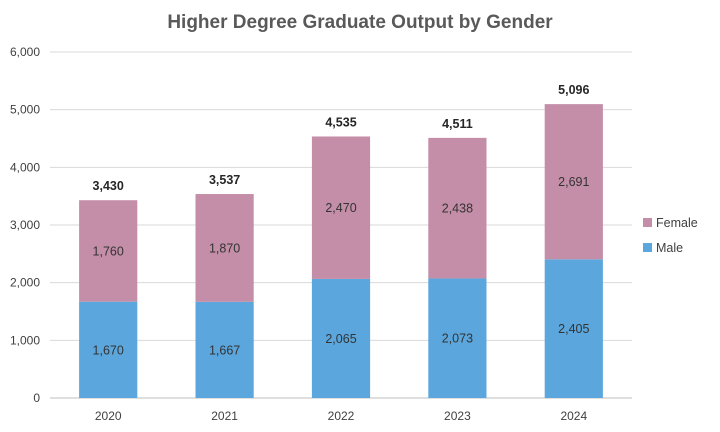  I want to click on data-label-female: 2,438, so click(457, 209).